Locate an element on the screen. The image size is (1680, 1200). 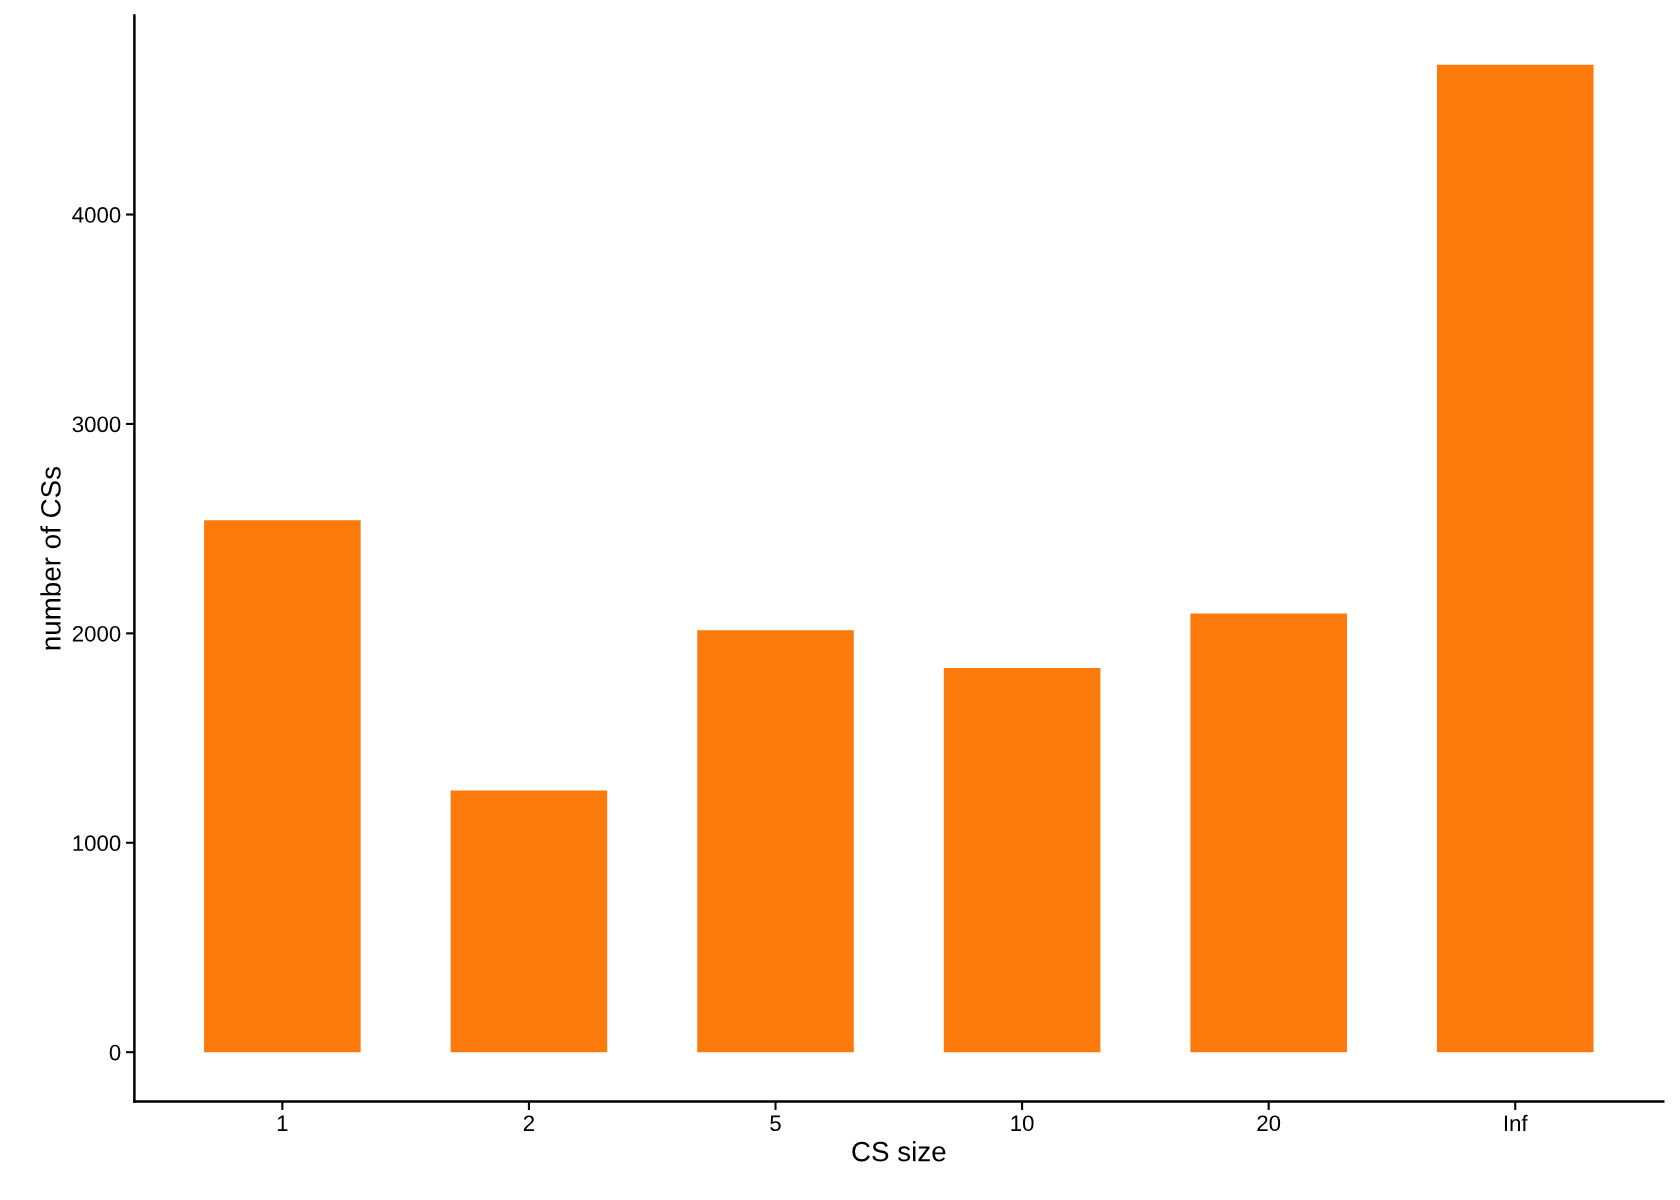
y-tick-label: 1000 is located at coordinates (97, 843).